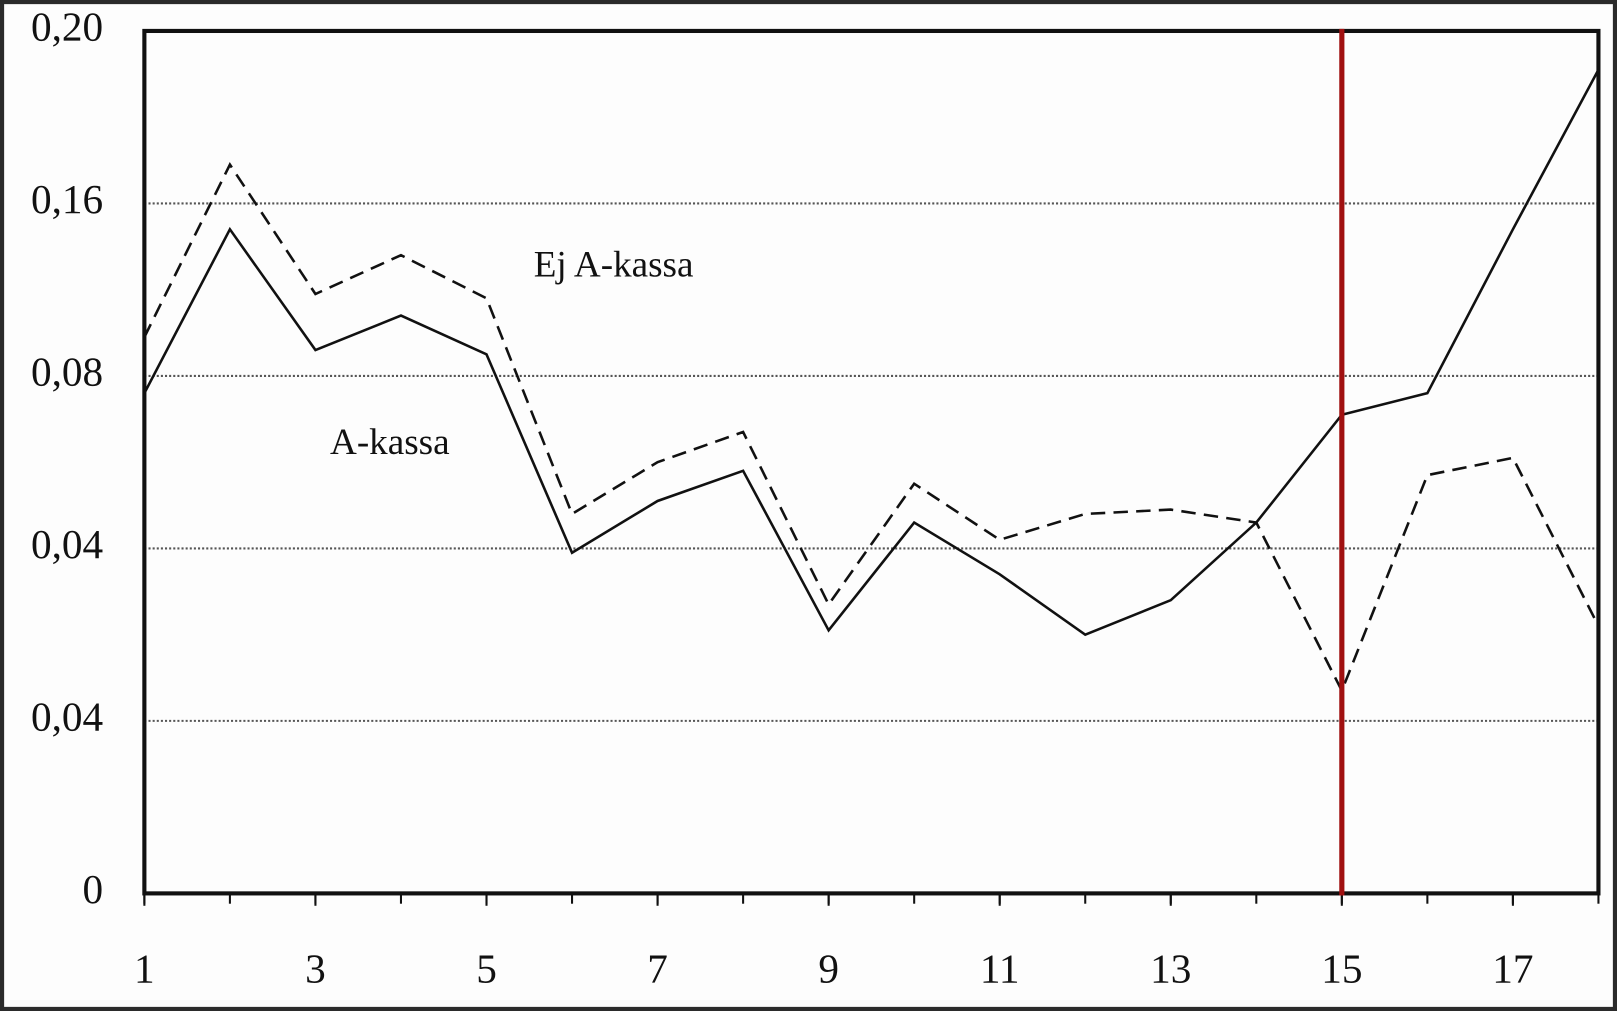  What do you see at coordinates (67, 371) in the screenshot?
I see `y-tick-label: 0,08` at bounding box center [67, 371].